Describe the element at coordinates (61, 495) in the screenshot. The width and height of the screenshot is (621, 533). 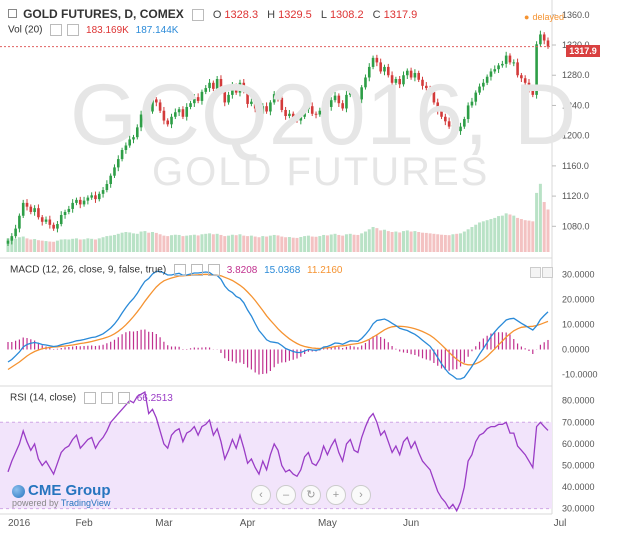
I see `cme-logo: CME Group powered by TradingView` at that location.